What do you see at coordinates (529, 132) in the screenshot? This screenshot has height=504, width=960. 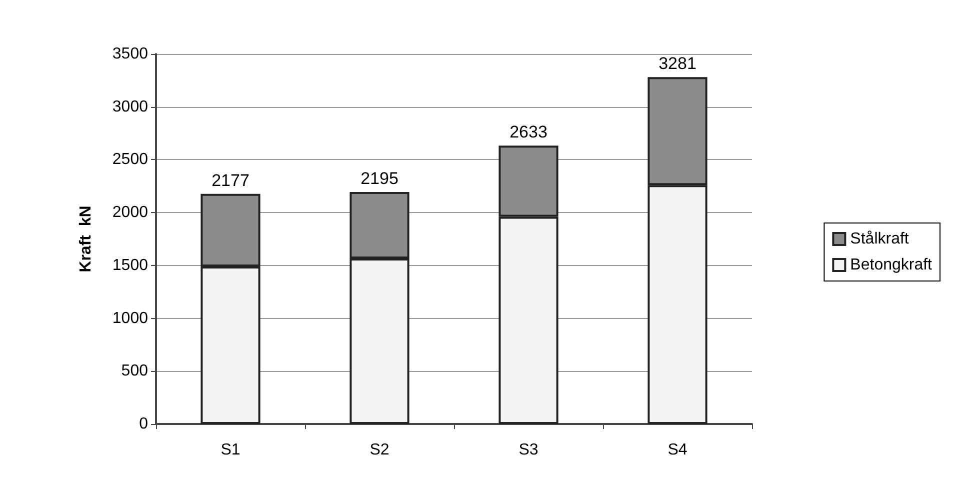 I see `total-label: 2633` at bounding box center [529, 132].